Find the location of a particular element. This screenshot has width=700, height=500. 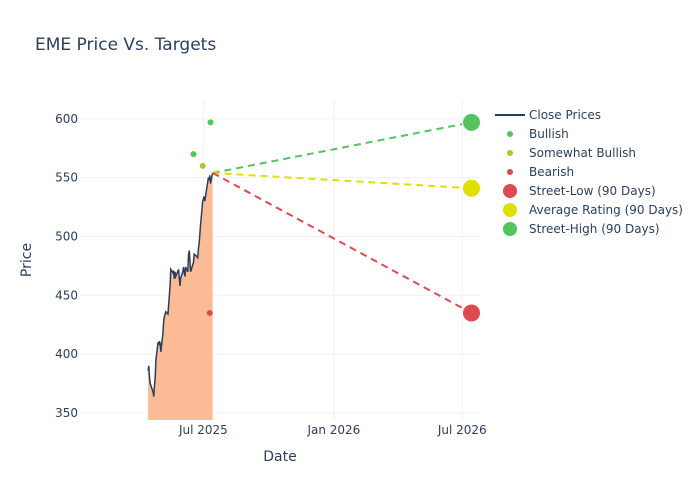

y-tick-label: 400 is located at coordinates (66, 354).